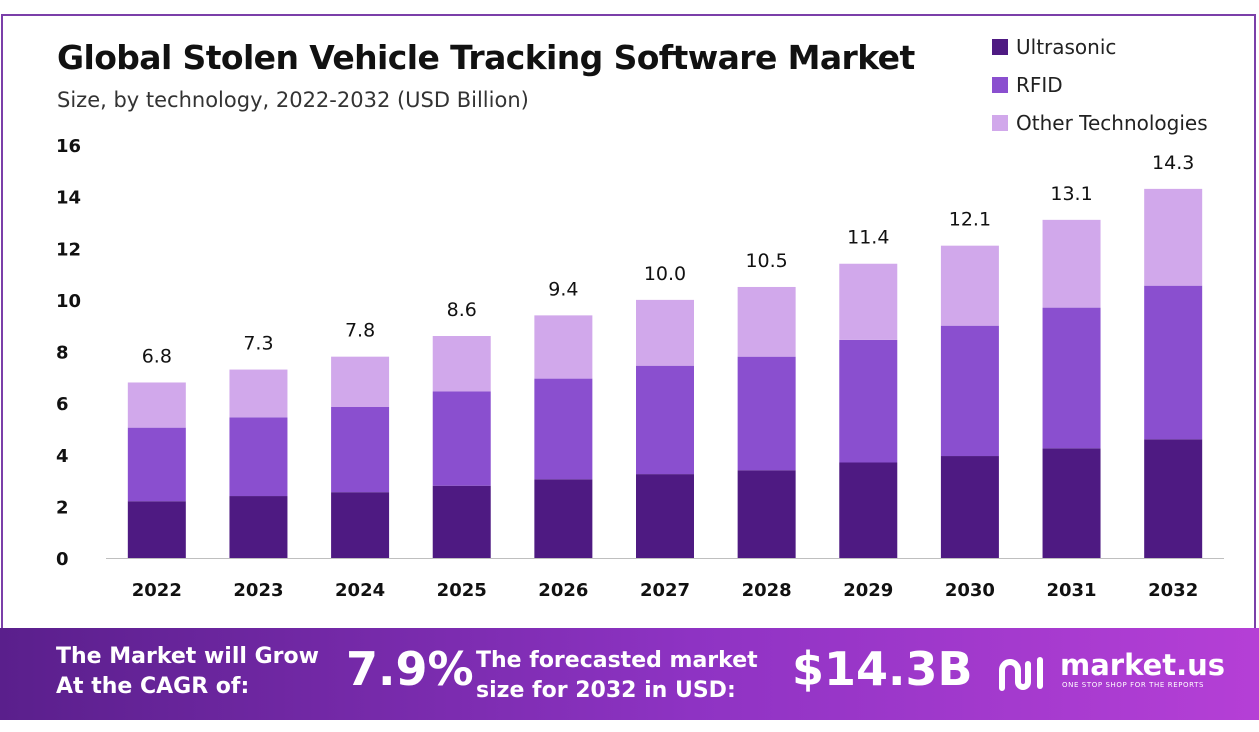 This screenshot has width=1259, height=732. Describe the element at coordinates (258, 590) in the screenshot. I see `x-tick-label: 2023` at that location.